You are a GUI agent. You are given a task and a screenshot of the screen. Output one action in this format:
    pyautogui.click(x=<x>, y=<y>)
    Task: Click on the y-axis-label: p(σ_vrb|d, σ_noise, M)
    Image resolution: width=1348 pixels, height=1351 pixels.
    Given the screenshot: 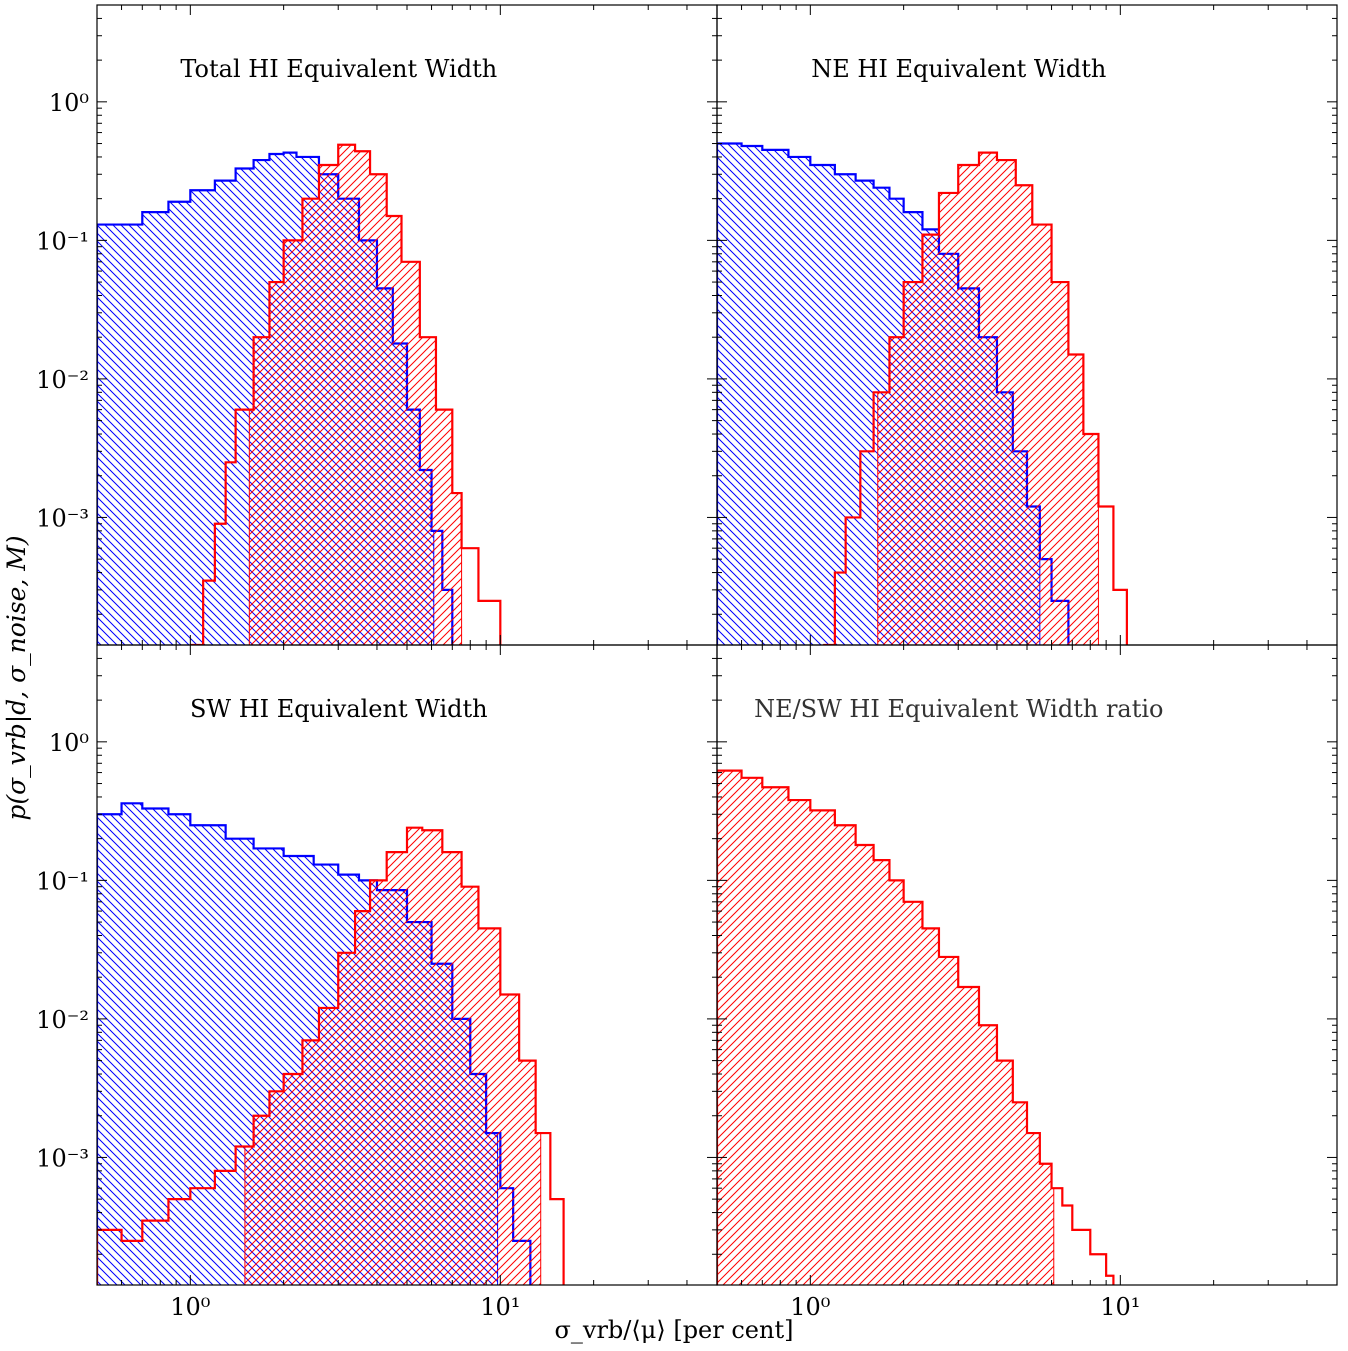 What is the action you would take?
    pyautogui.click(x=16, y=678)
    